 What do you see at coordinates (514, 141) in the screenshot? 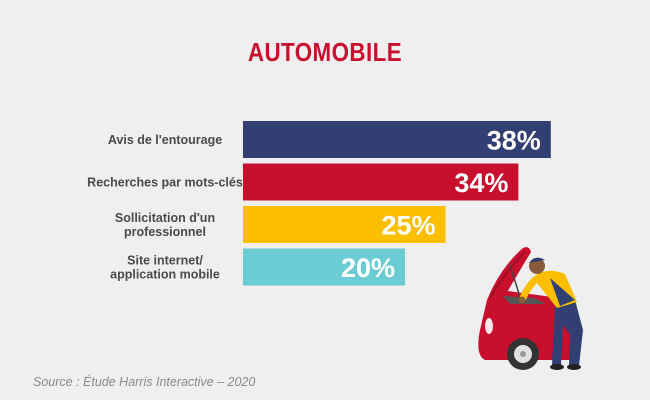
I see `bar-value-label-1: 38%` at bounding box center [514, 141].